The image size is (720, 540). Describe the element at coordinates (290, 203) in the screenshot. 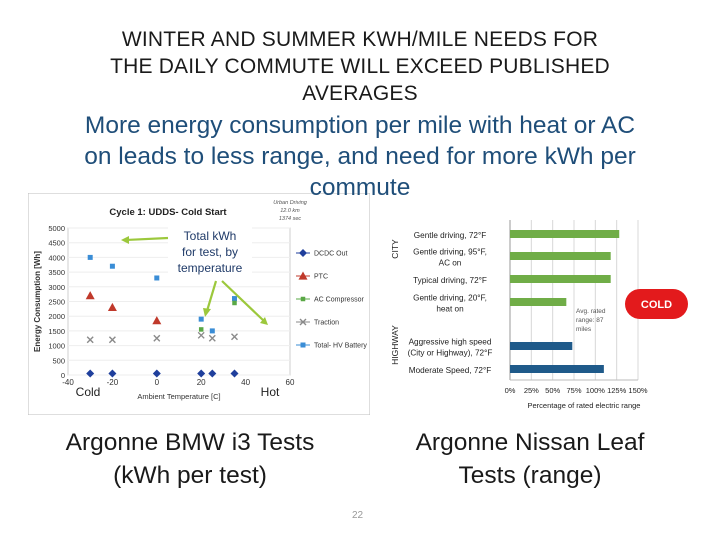

I see `chart-annotation: Urban Driving` at that location.